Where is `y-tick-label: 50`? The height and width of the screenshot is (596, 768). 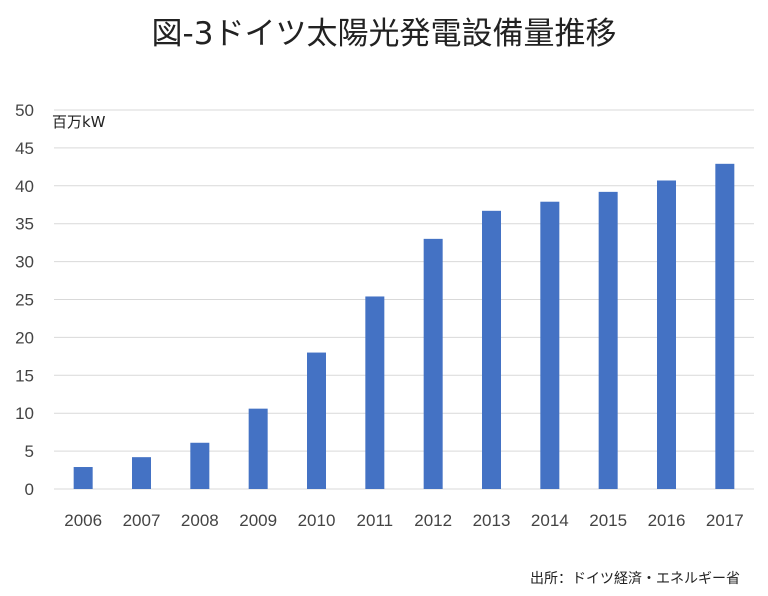 y-tick-label: 50 is located at coordinates (24, 110).